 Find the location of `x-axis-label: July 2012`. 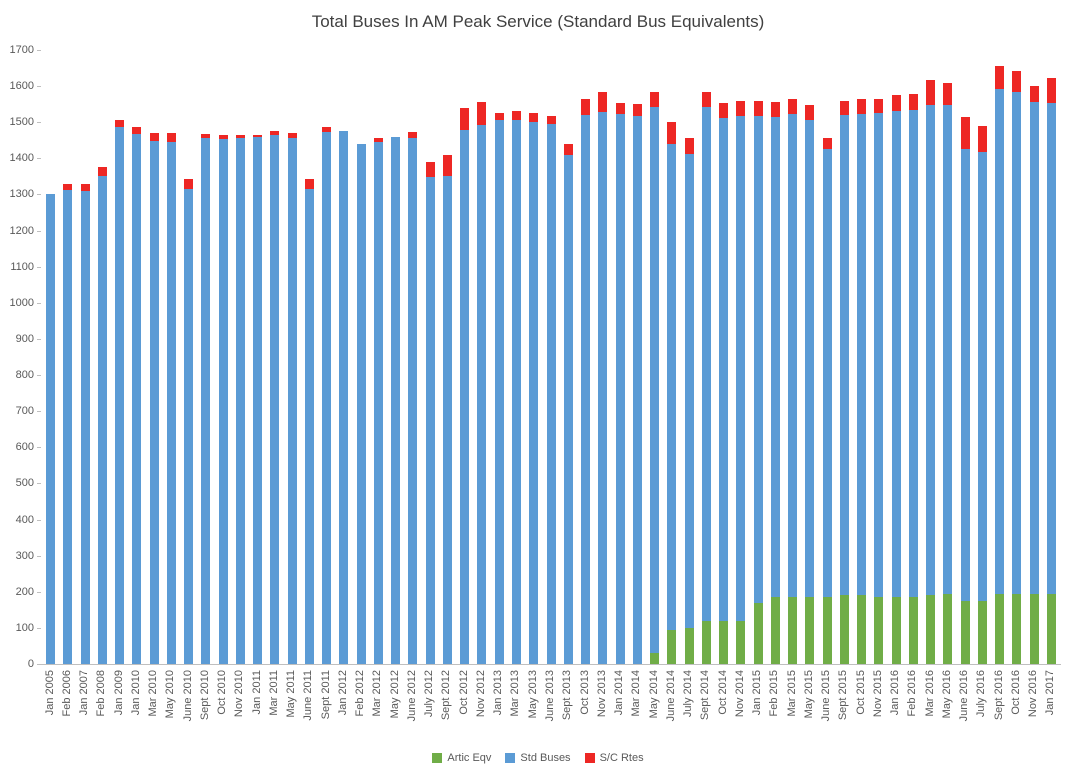

x-axis-label: July 2012 is located at coordinates (429, 694).